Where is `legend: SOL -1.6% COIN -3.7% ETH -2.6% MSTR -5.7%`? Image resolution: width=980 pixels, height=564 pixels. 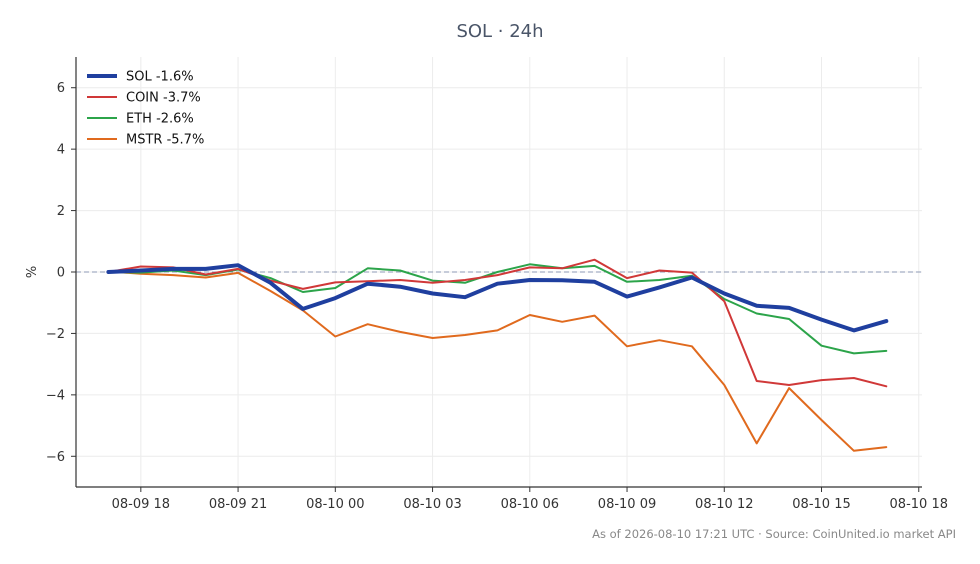 legend: SOL -1.6% COIN -3.7% ETH -2.6% MSTR -5.7% is located at coordinates (145, 109).